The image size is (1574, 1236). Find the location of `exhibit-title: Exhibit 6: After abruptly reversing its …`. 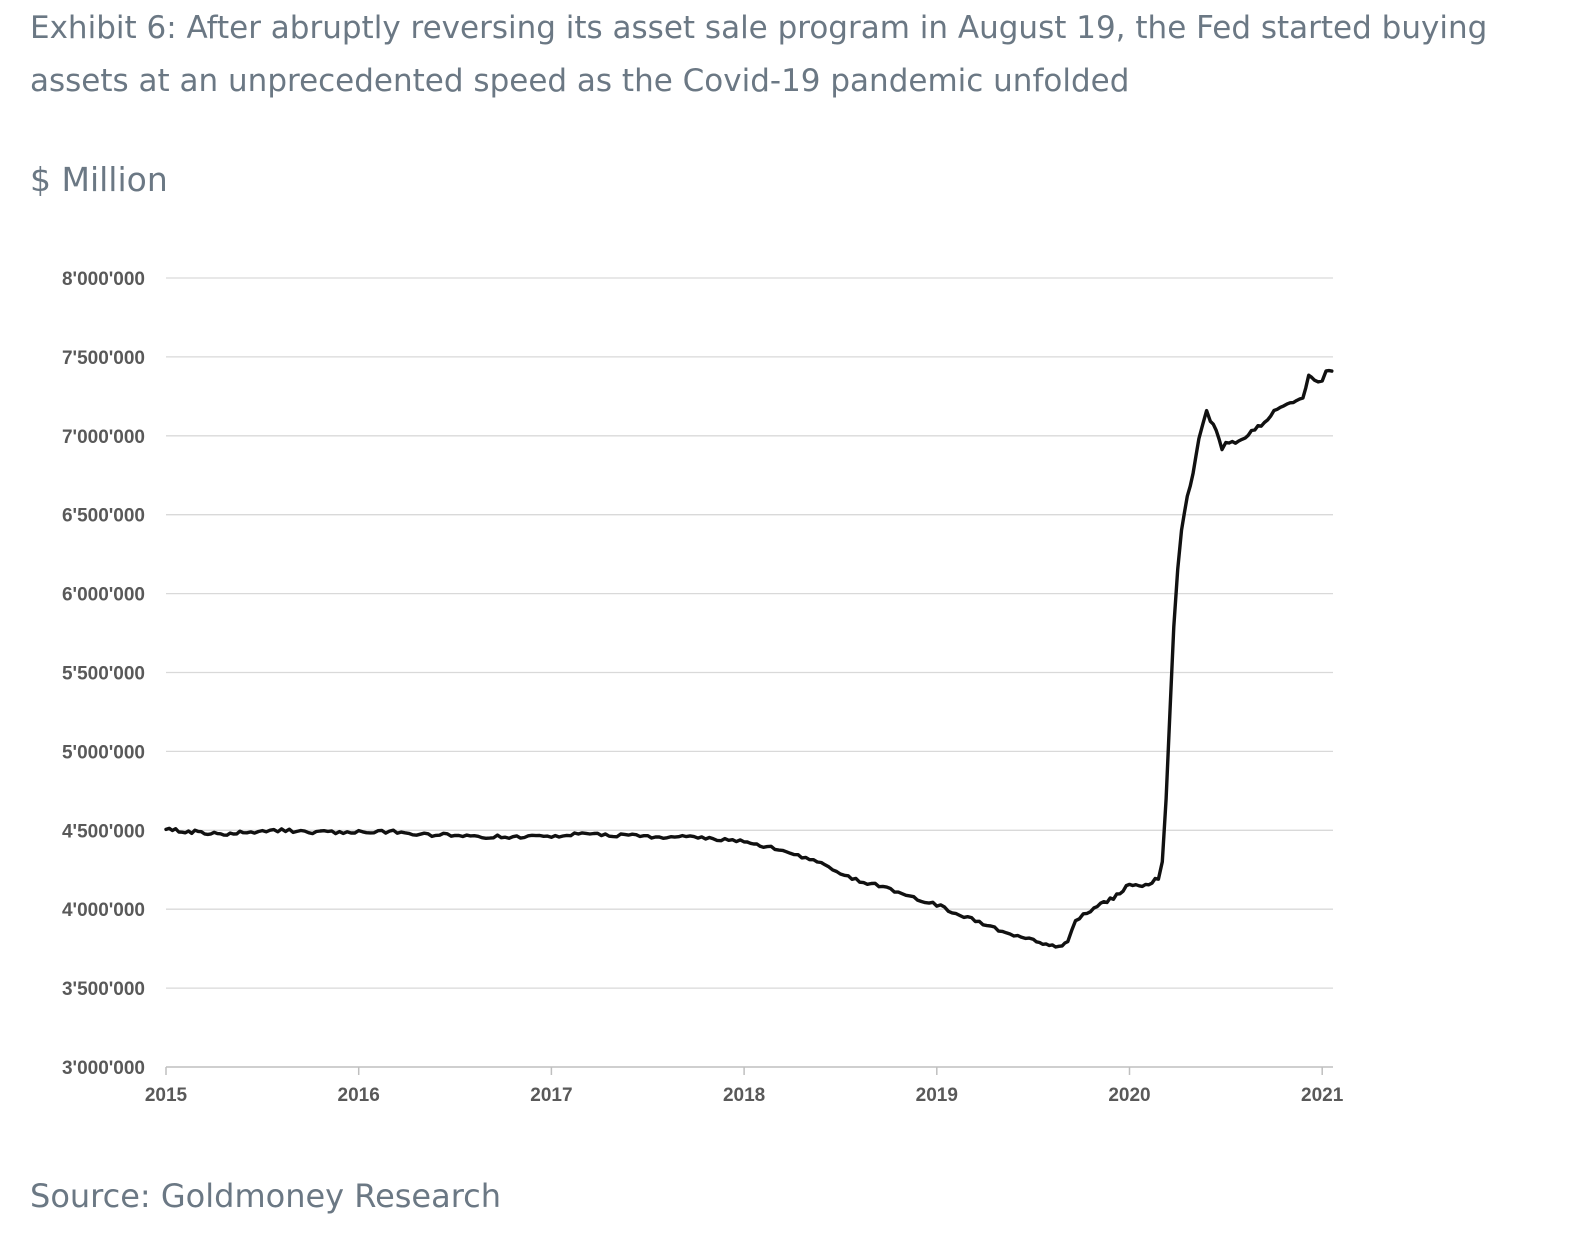

exhibit-title: Exhibit 6: After abruptly reversing its … is located at coordinates (759, 54).